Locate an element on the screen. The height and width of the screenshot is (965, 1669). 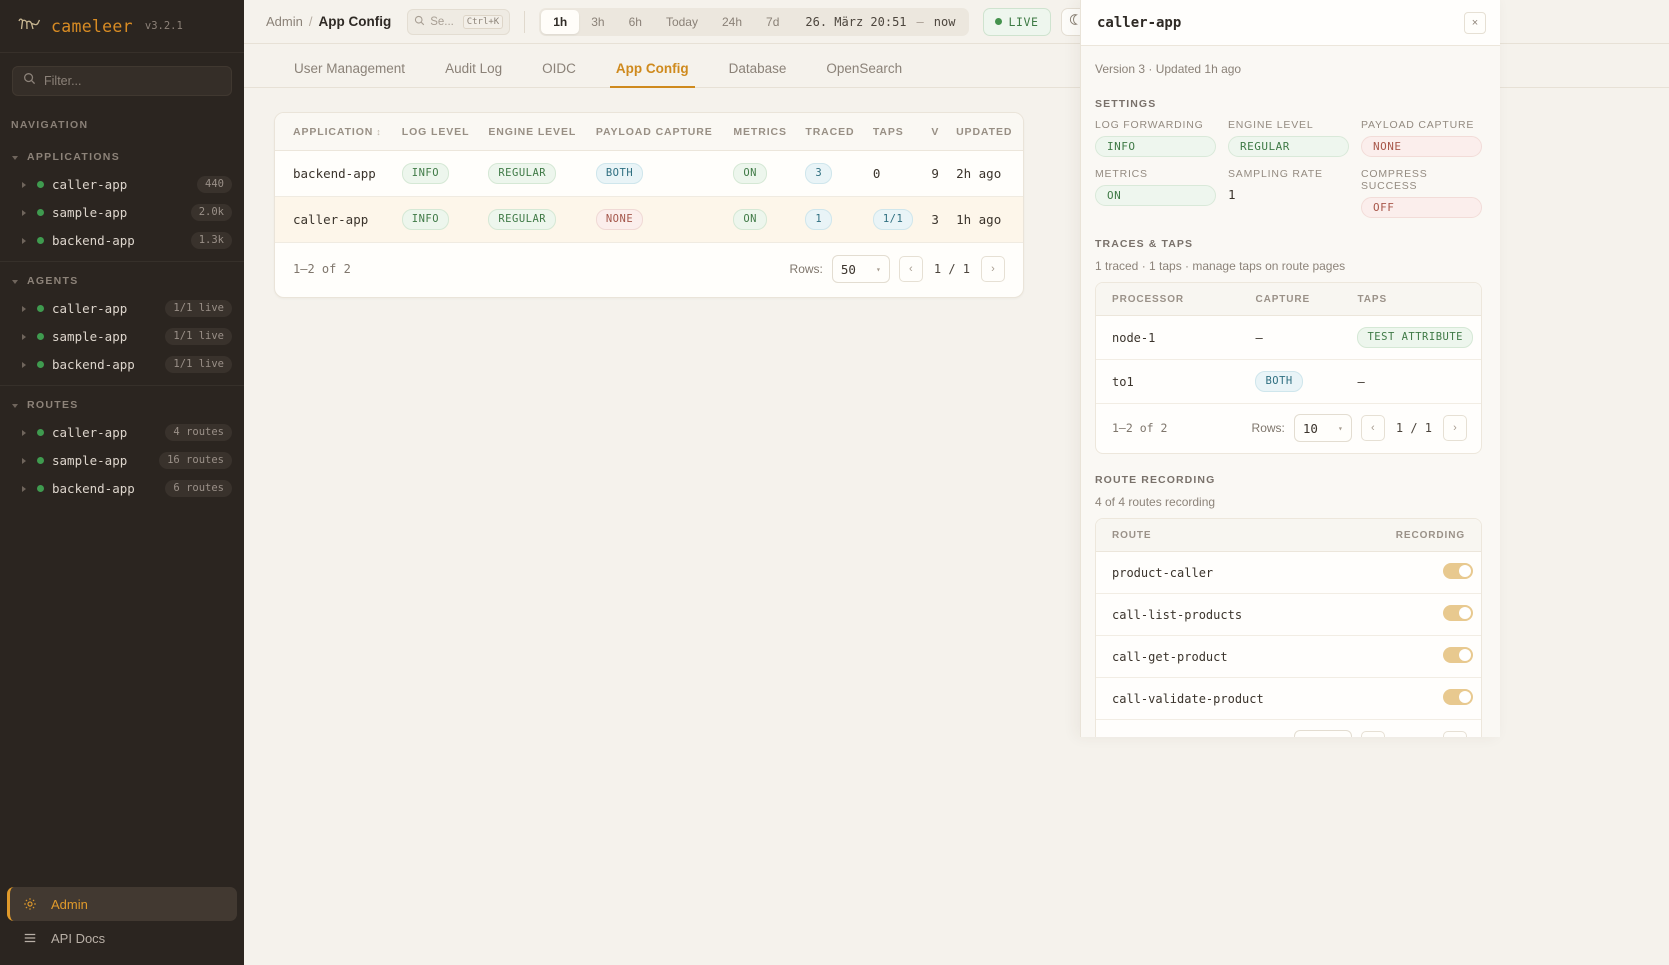
table-header-row: ROUTE RECORDING is located at coordinates (1288, 535).